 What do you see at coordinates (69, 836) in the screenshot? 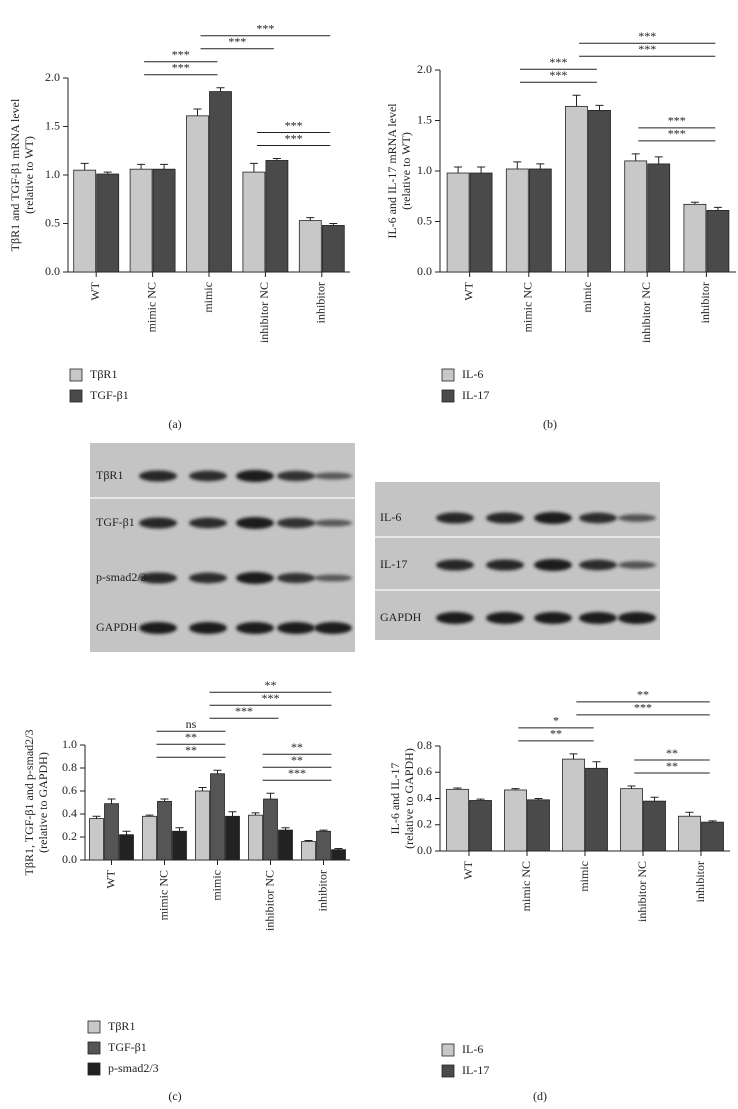
I see `y-tick-label: 0.2` at bounding box center [69, 836].